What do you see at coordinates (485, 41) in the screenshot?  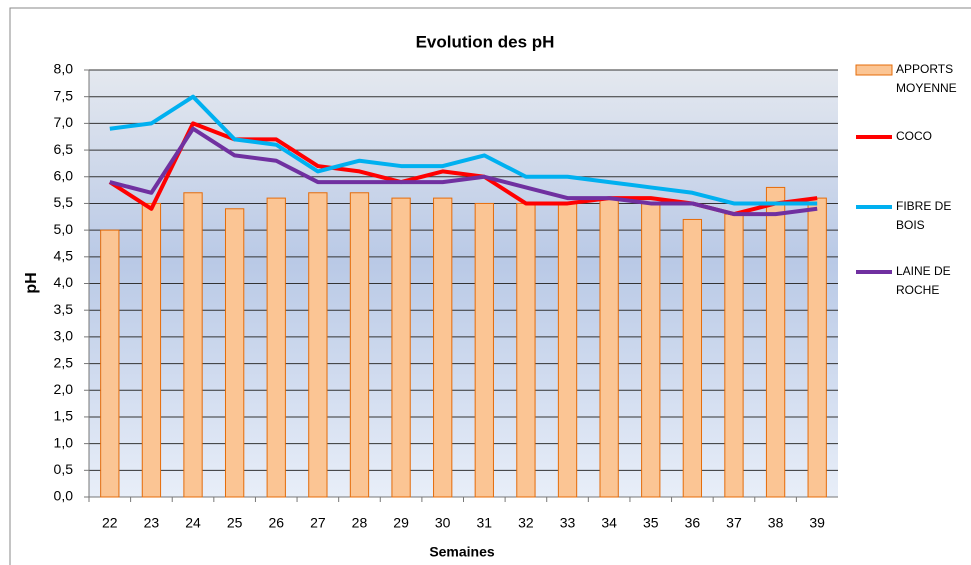 I see `chart-title: Evolution des pH` at bounding box center [485, 41].